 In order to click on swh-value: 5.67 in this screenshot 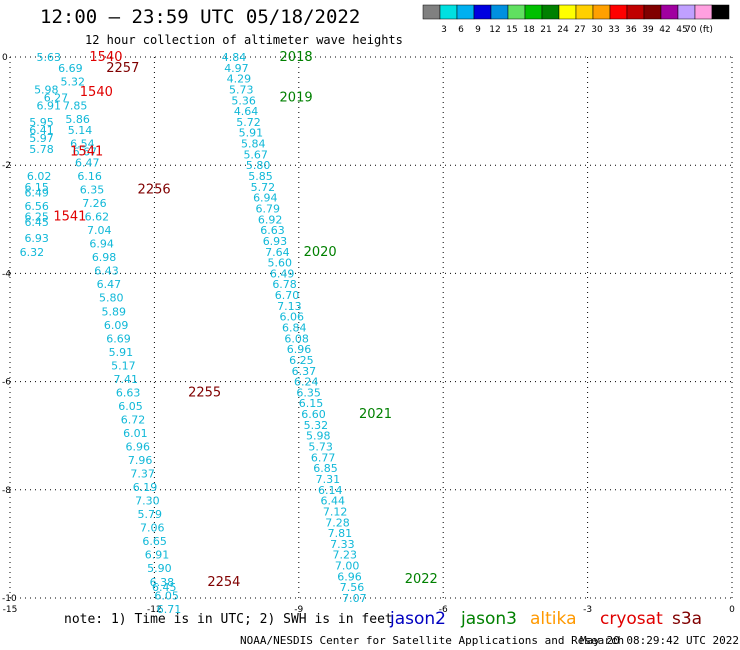, I will do `click(255, 154)`.